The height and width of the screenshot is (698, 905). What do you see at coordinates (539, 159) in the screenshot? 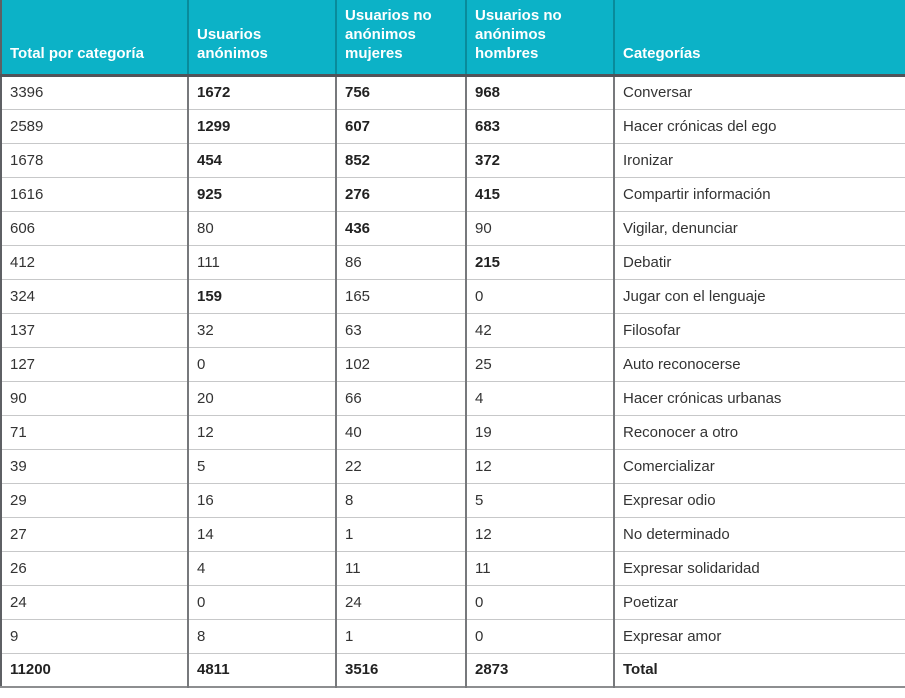
I see `cell-usuarios-no-anonimos-hombres: 372` at bounding box center [539, 159].